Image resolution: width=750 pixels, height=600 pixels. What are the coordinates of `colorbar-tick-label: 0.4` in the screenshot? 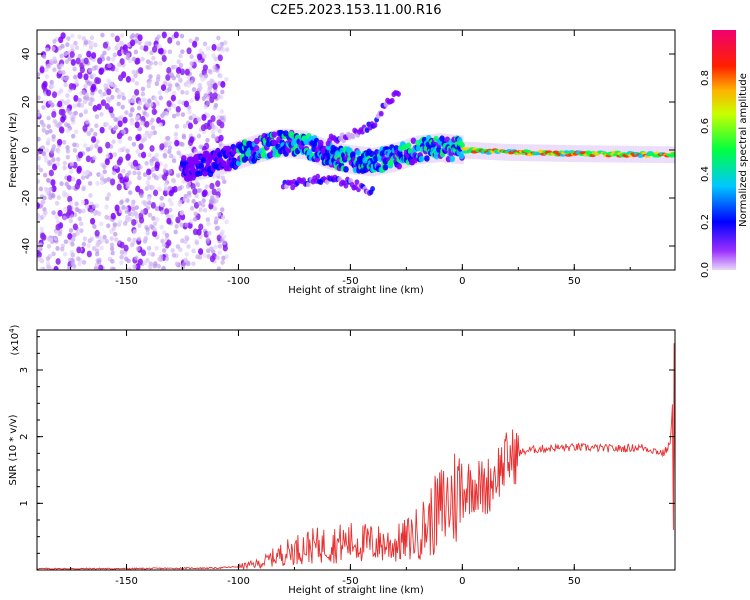 It's located at (705, 174).